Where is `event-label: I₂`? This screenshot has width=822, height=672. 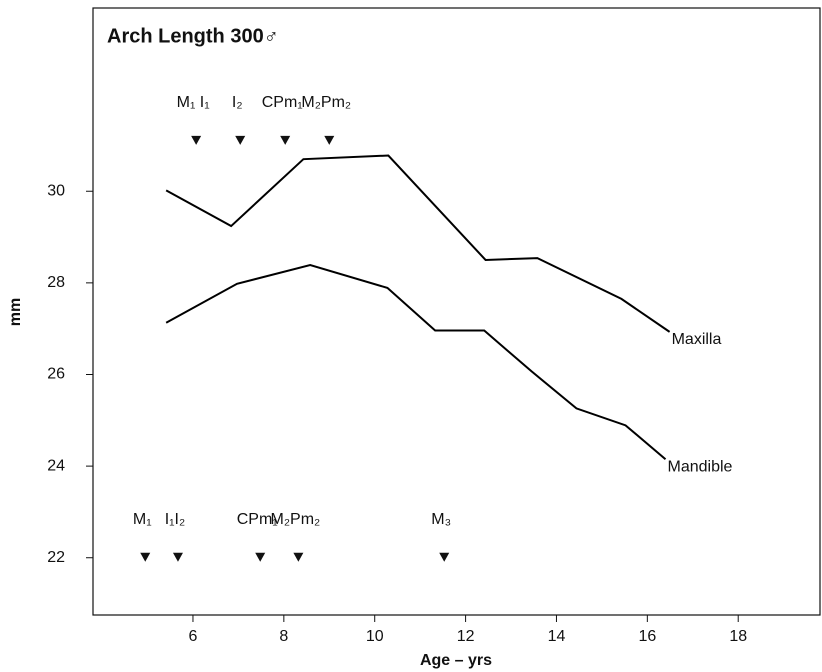
event-label: I₂ is located at coordinates (237, 102).